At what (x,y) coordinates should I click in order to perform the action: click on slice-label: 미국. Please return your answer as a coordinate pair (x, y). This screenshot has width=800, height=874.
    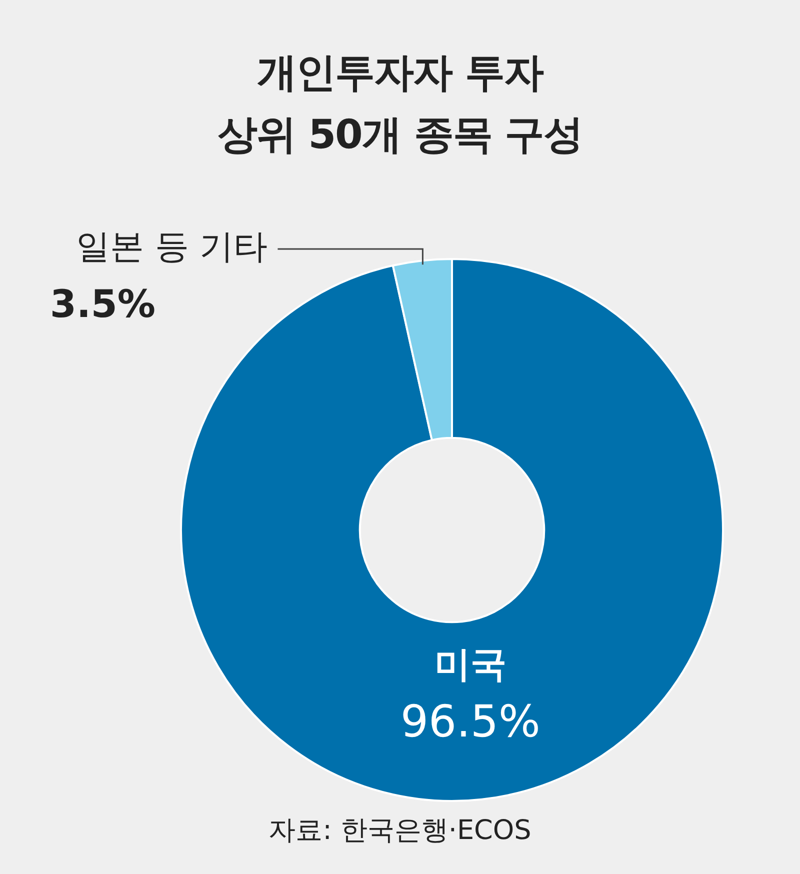
    Looking at the image, I should click on (470, 665).